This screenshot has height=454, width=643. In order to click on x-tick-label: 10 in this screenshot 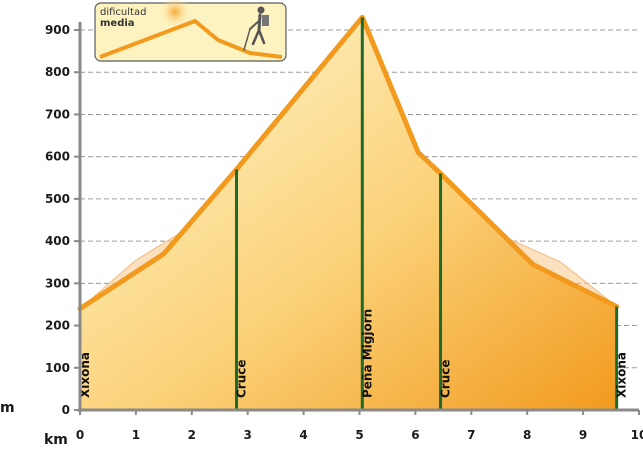, I will do `click(637, 435)`.